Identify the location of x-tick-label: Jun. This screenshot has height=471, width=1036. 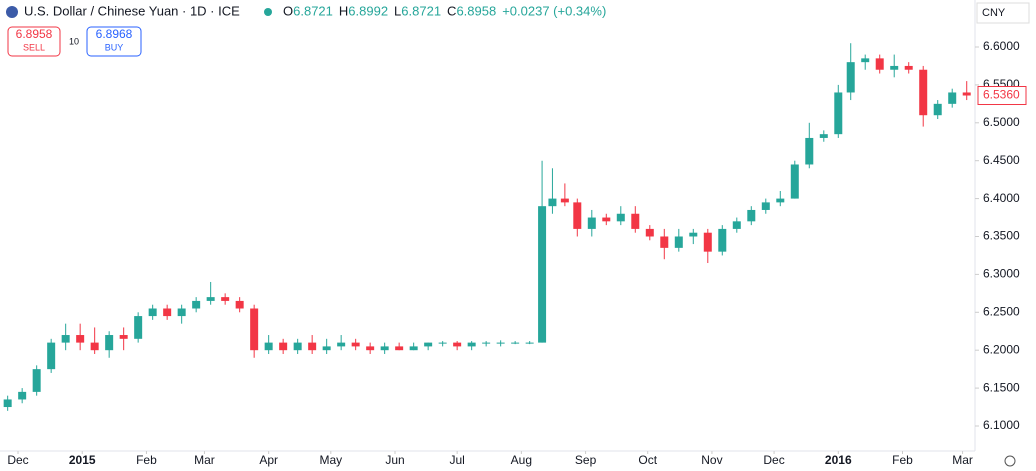
(394, 460).